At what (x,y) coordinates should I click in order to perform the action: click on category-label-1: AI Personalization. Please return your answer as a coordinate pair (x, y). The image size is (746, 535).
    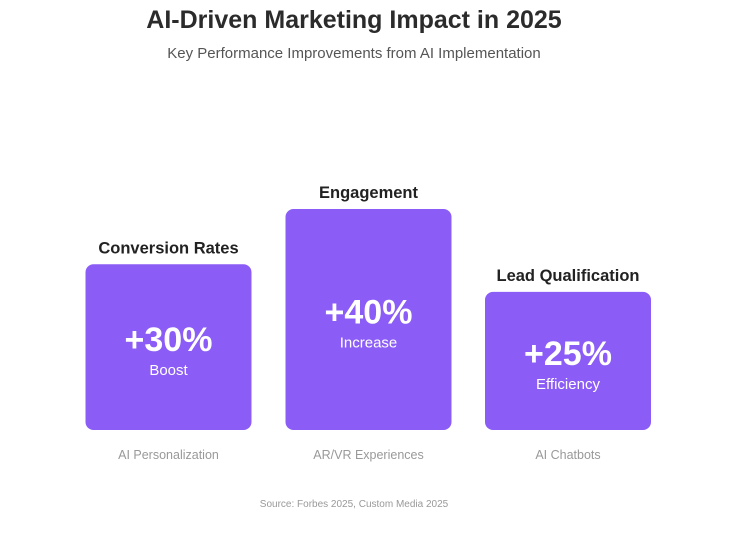
    Looking at the image, I should click on (168, 455).